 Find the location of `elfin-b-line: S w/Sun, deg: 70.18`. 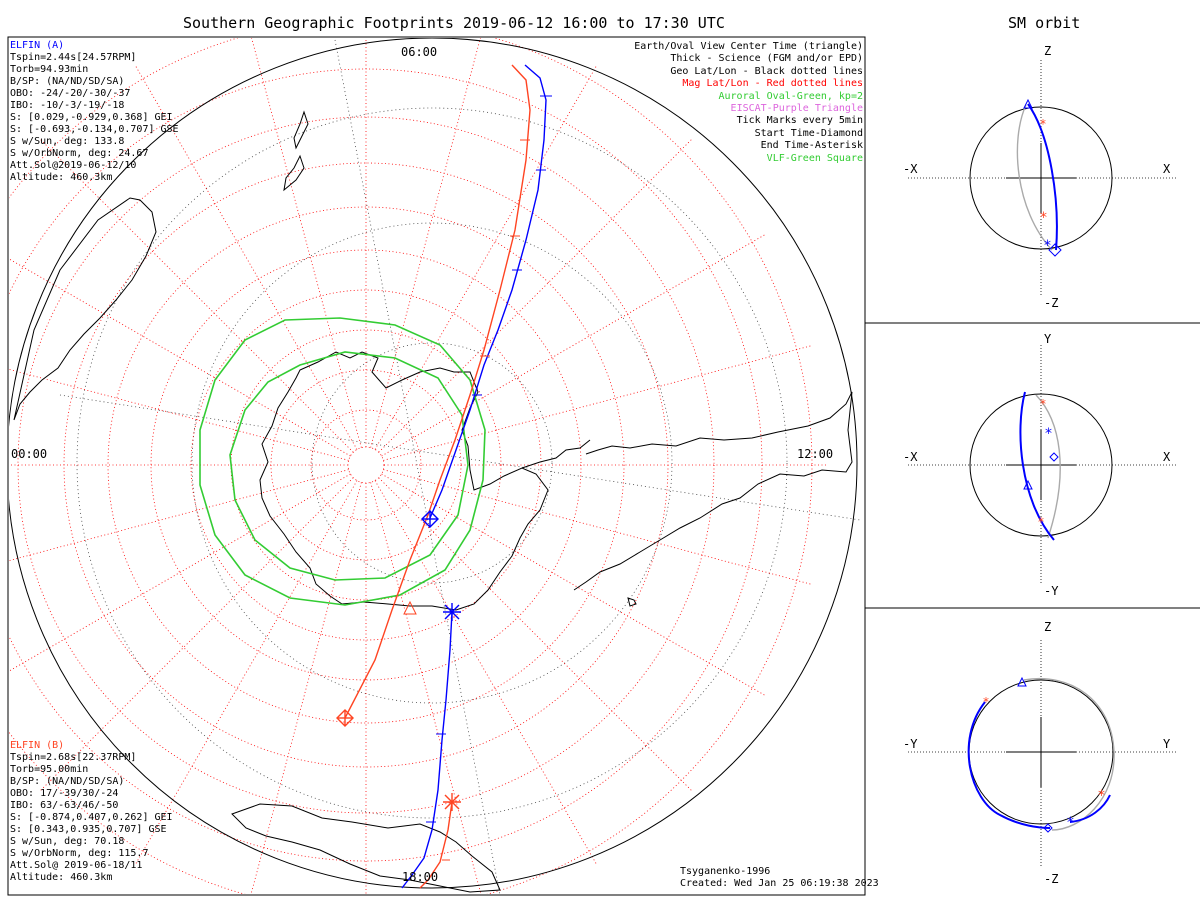

elfin-b-line: S w/Sun, deg: 70.18 is located at coordinates (67, 841).